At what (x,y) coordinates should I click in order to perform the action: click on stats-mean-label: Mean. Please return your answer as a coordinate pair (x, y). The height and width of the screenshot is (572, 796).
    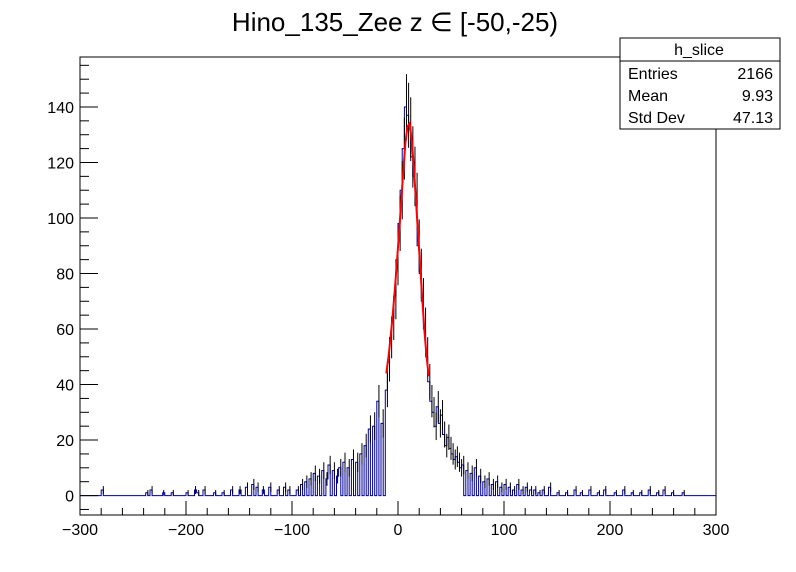
    Looking at the image, I should click on (648, 96).